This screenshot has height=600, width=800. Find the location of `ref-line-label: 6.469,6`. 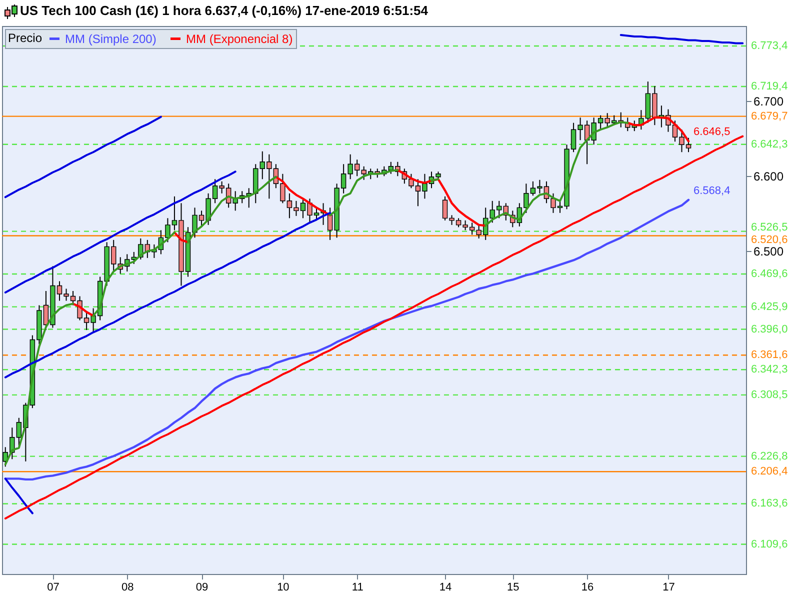

ref-line-label: 6.469,6 is located at coordinates (769, 274).